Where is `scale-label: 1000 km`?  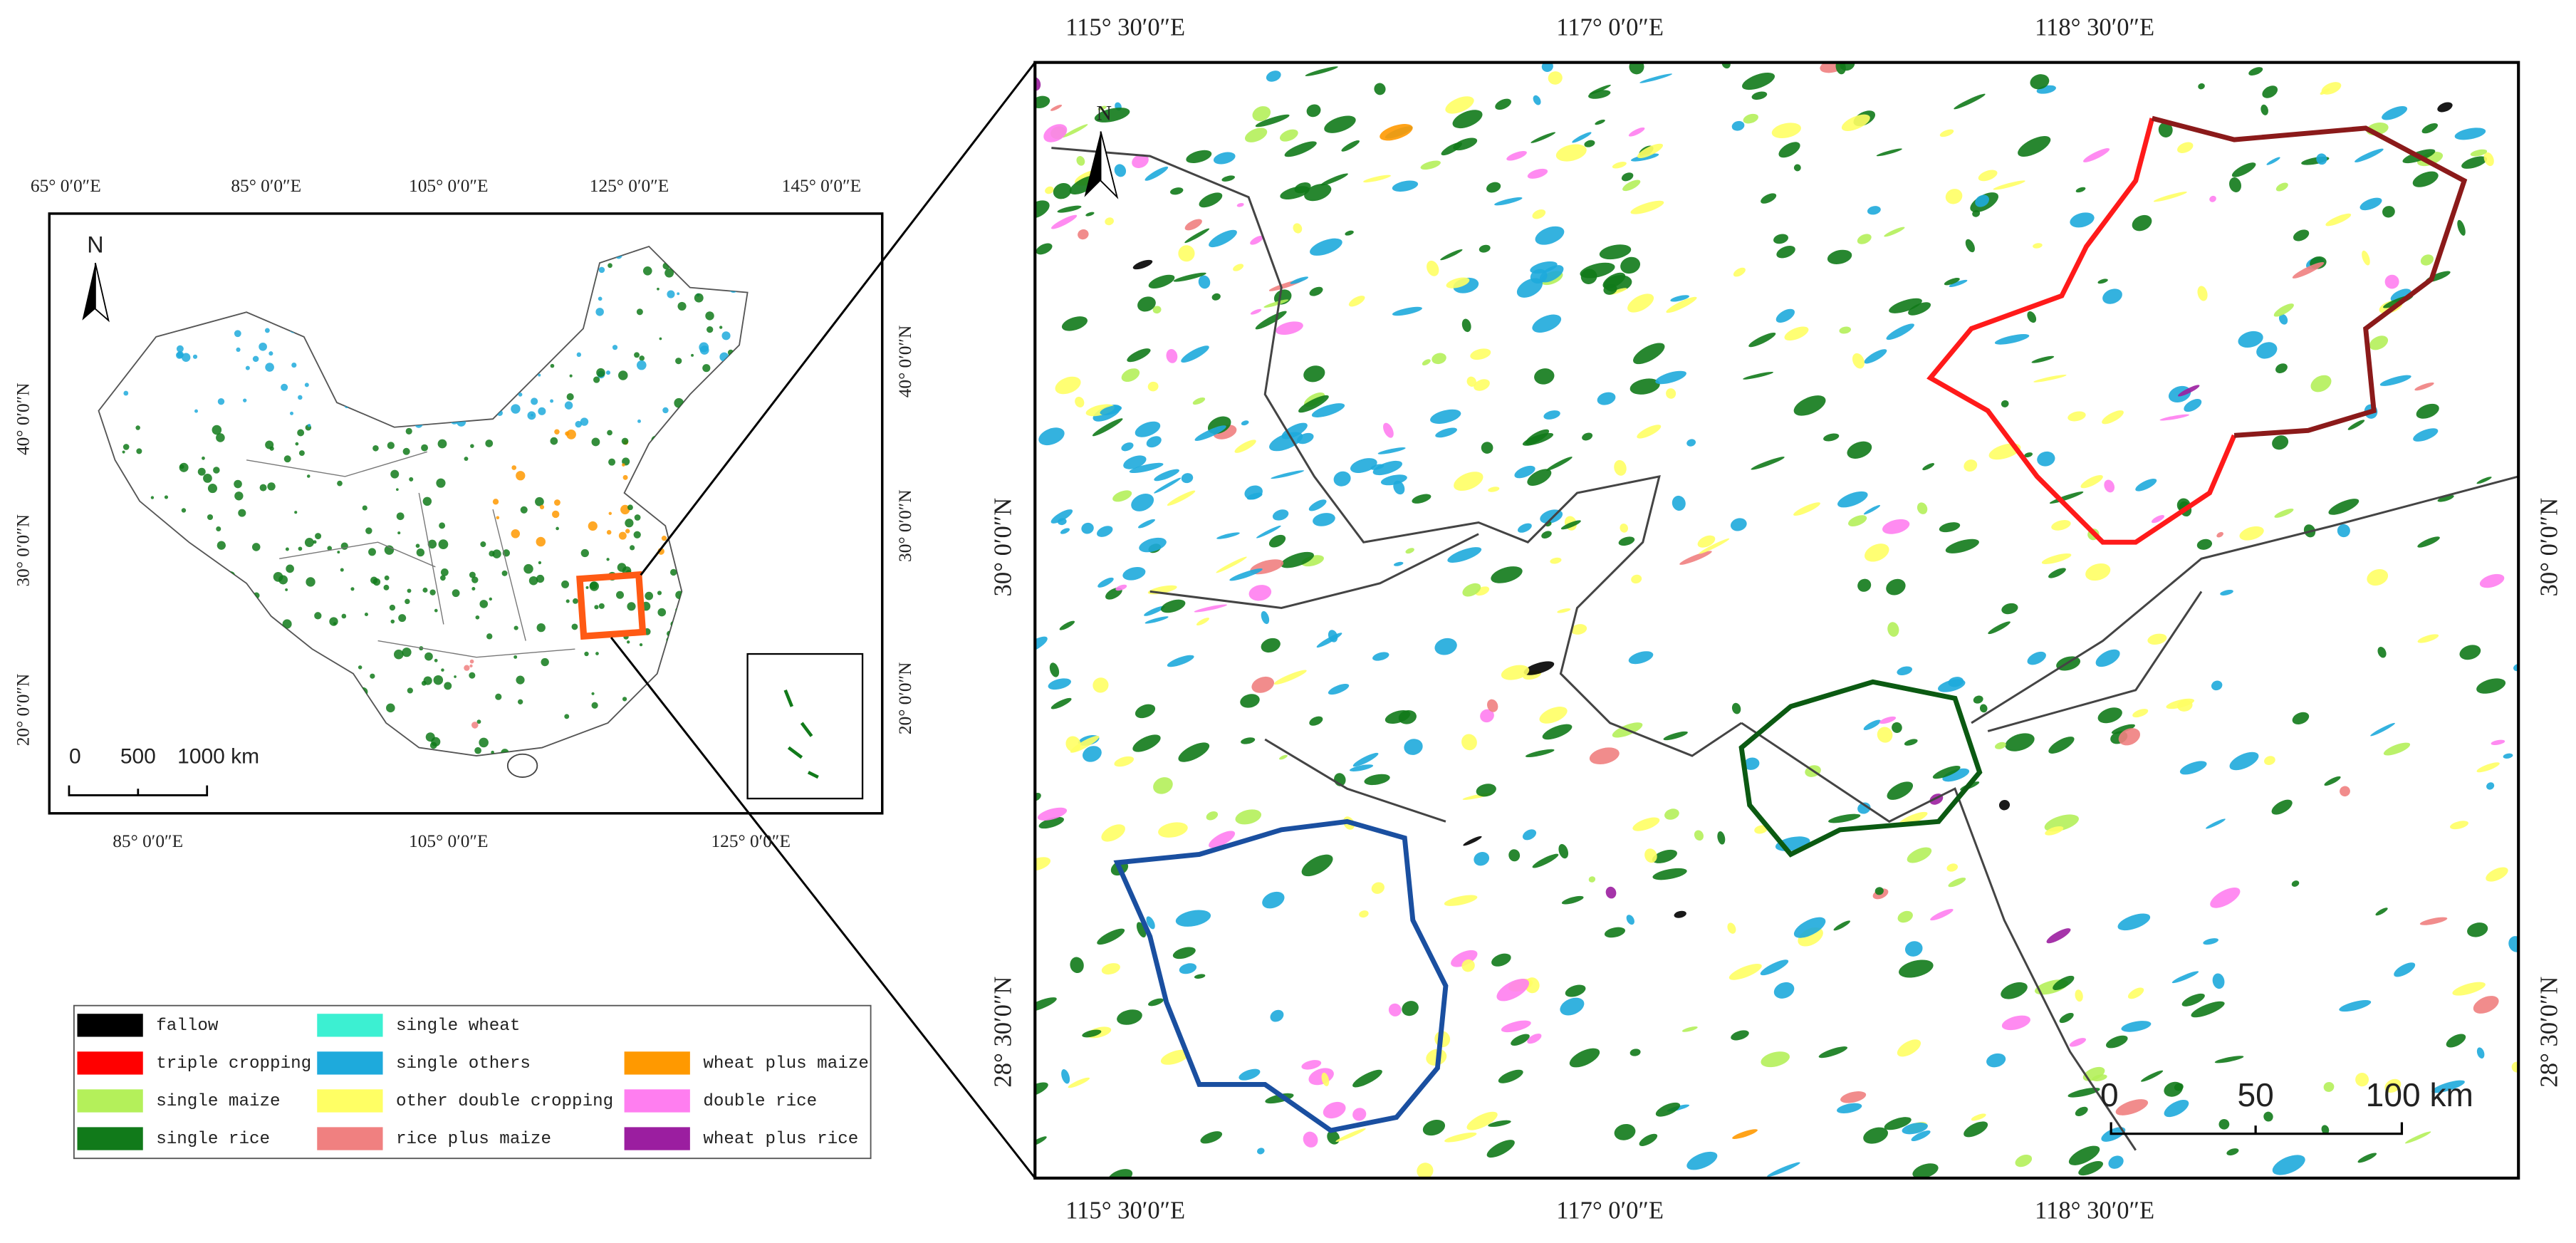 scale-label: 1000 km is located at coordinates (218, 756).